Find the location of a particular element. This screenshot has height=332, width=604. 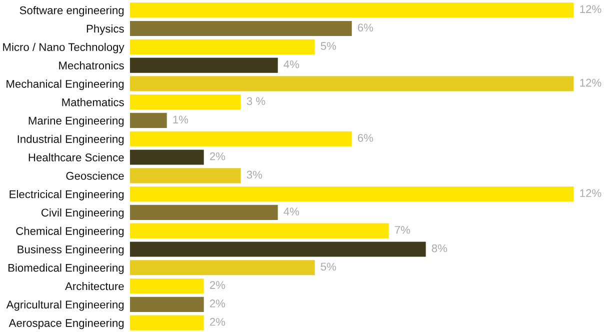

y-tick-label: Software engineering is located at coordinates (72, 11).